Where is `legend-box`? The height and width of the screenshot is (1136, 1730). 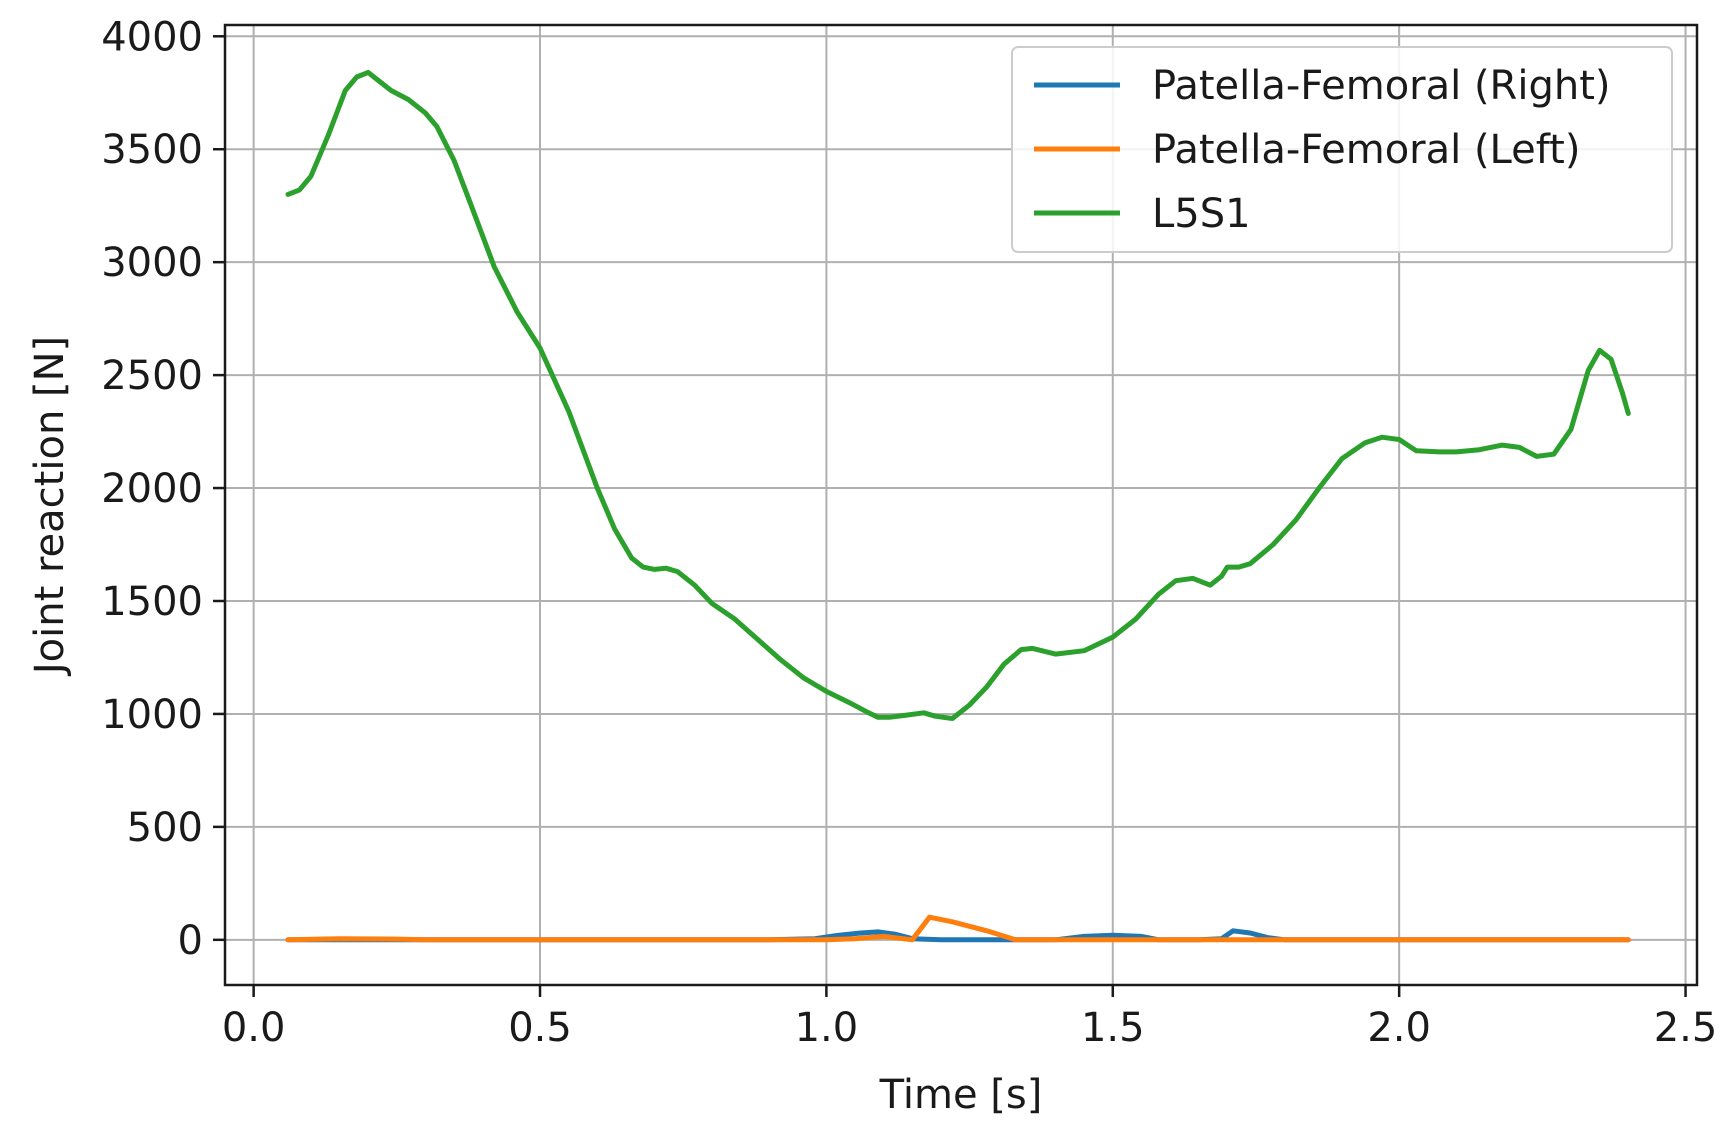
legend-box is located at coordinates (1342, 149).